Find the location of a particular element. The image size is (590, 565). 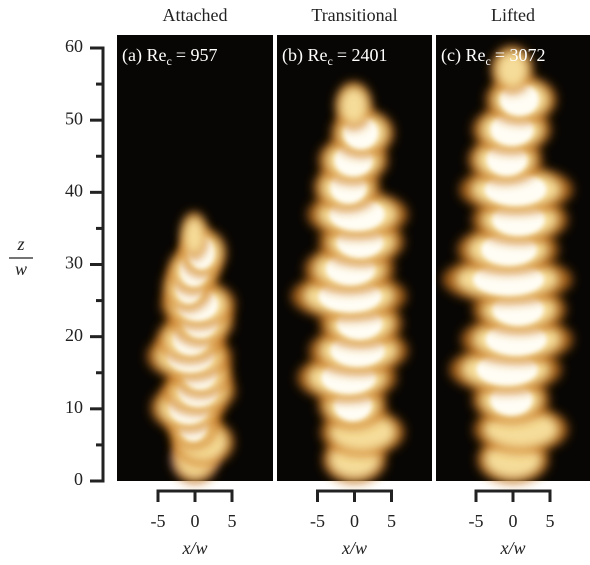

panel-label-text: (a) Re is located at coordinates (144, 55).